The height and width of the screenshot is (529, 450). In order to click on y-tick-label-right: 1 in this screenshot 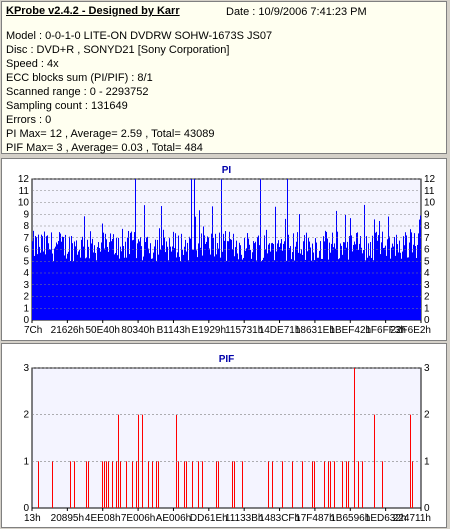, I will do `click(427, 461)`.